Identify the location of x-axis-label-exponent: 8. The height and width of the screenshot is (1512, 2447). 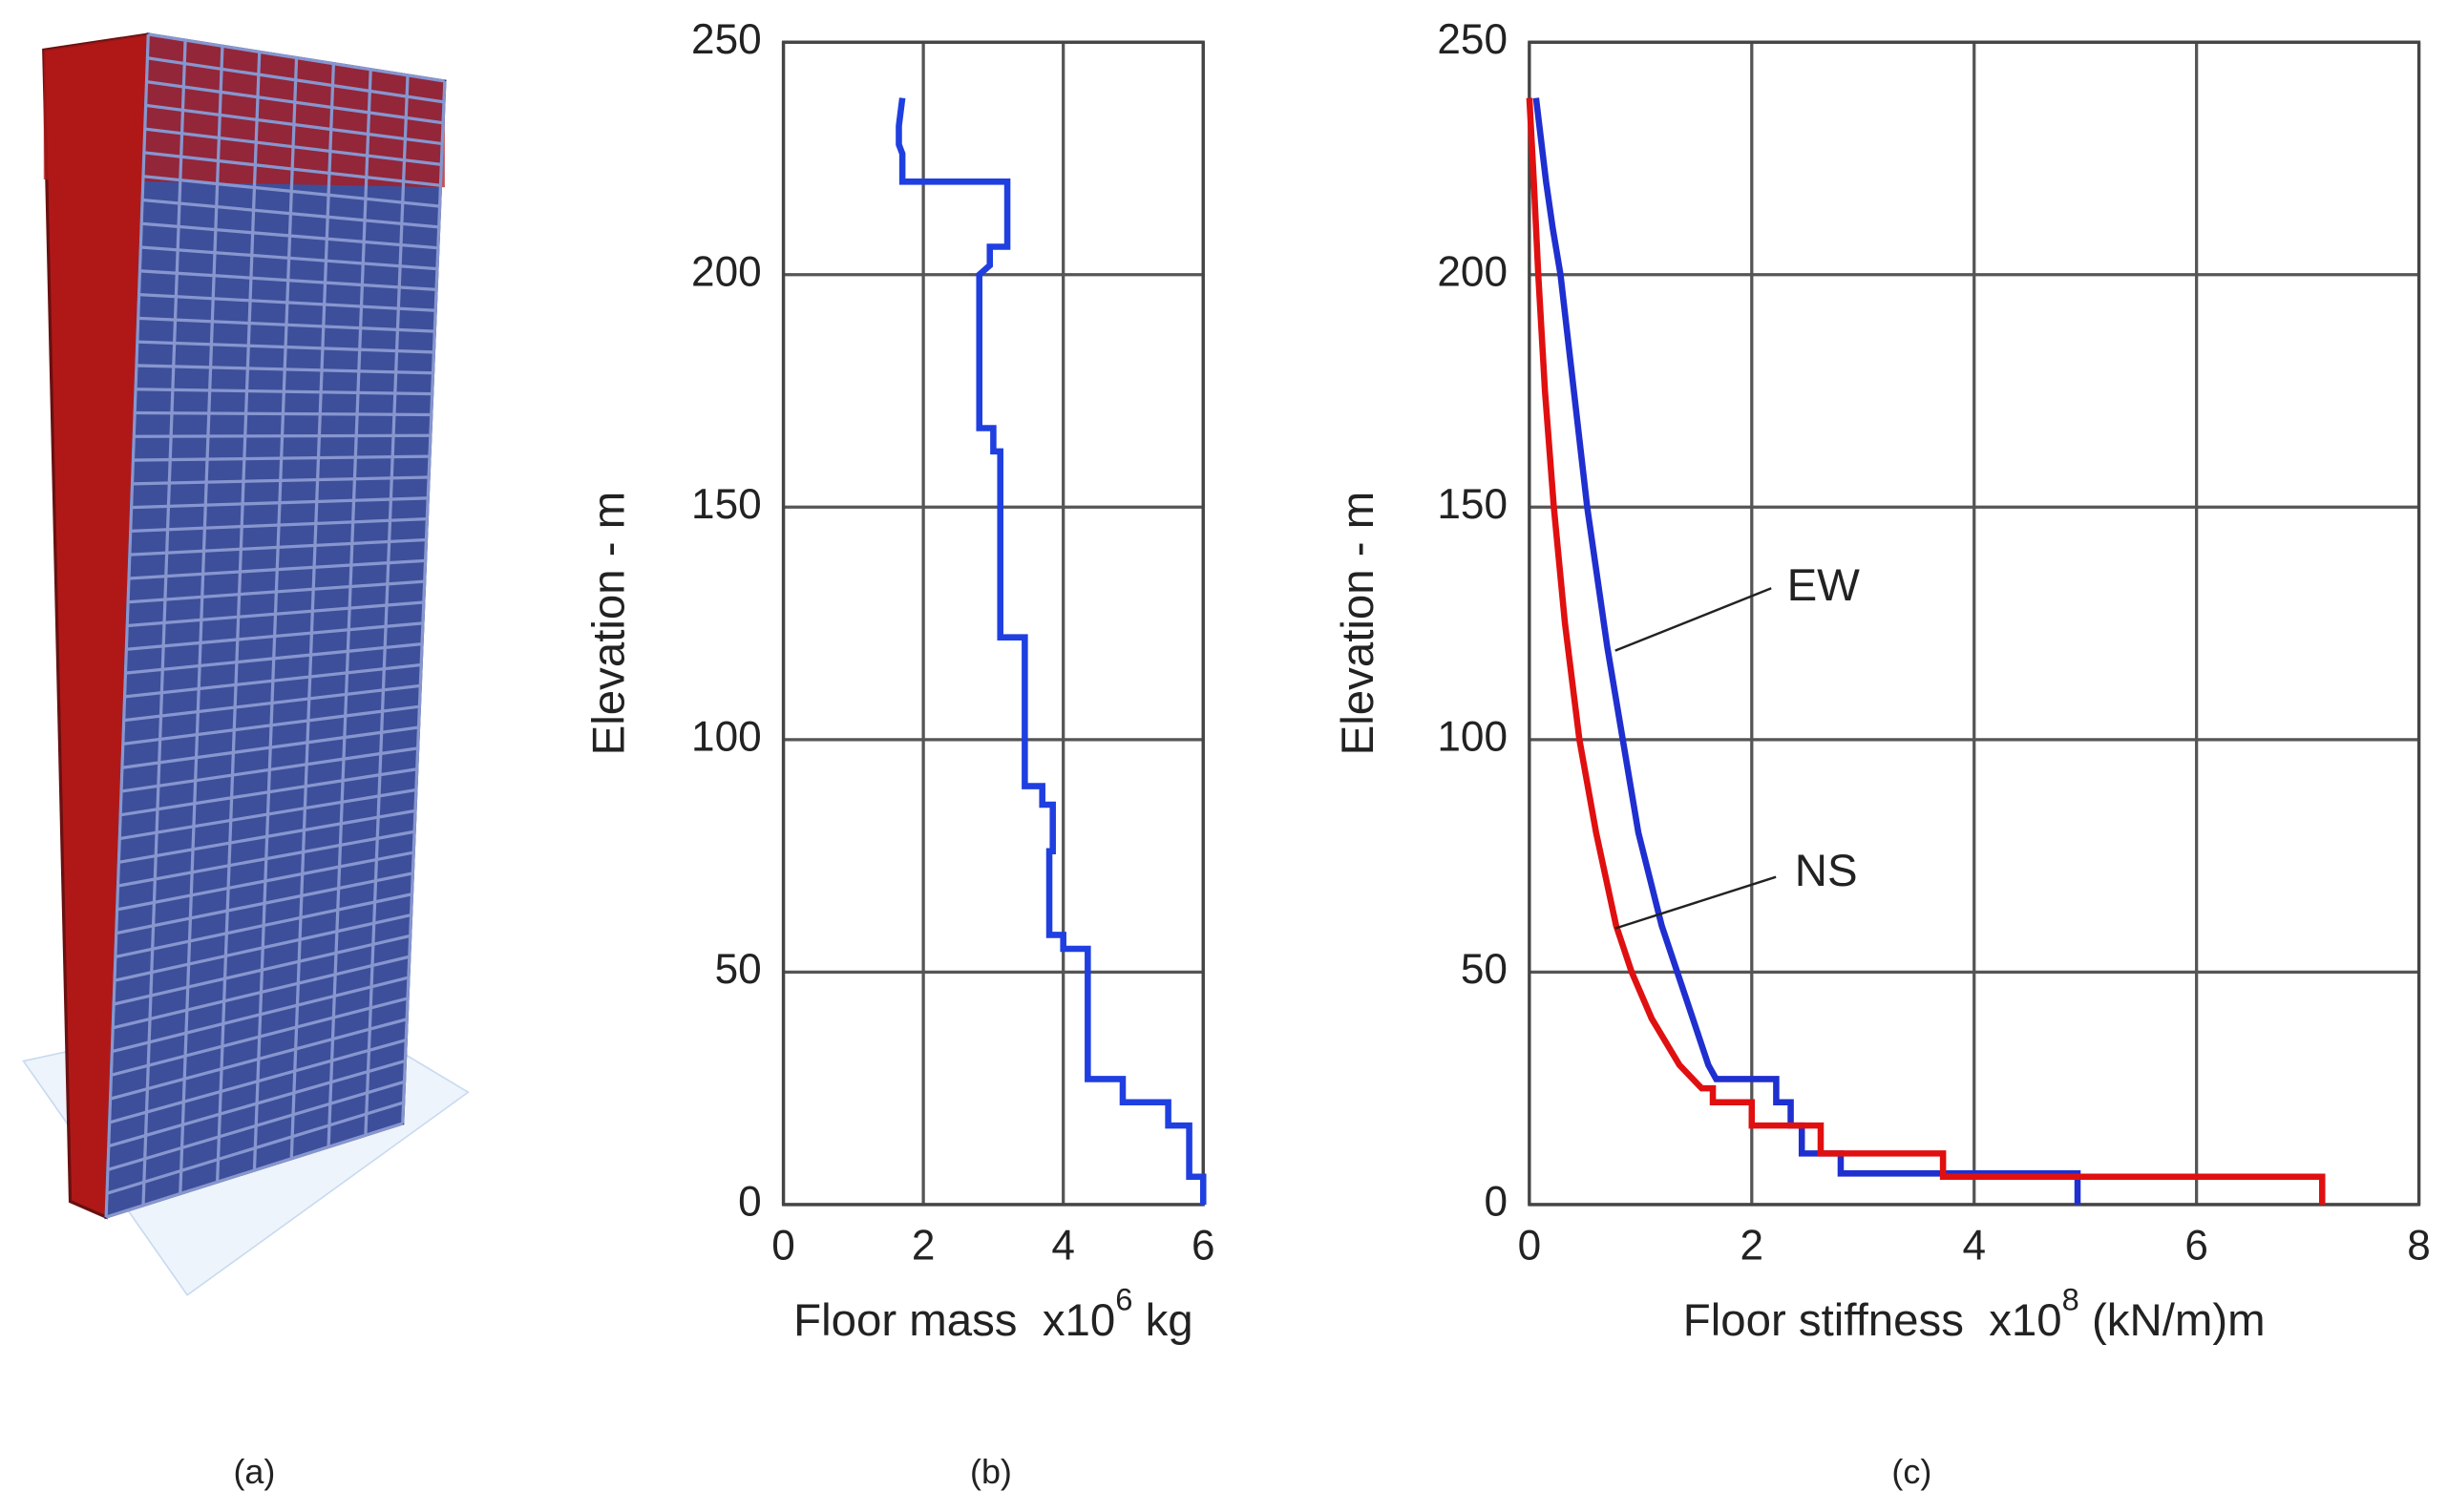
(2070, 1299).